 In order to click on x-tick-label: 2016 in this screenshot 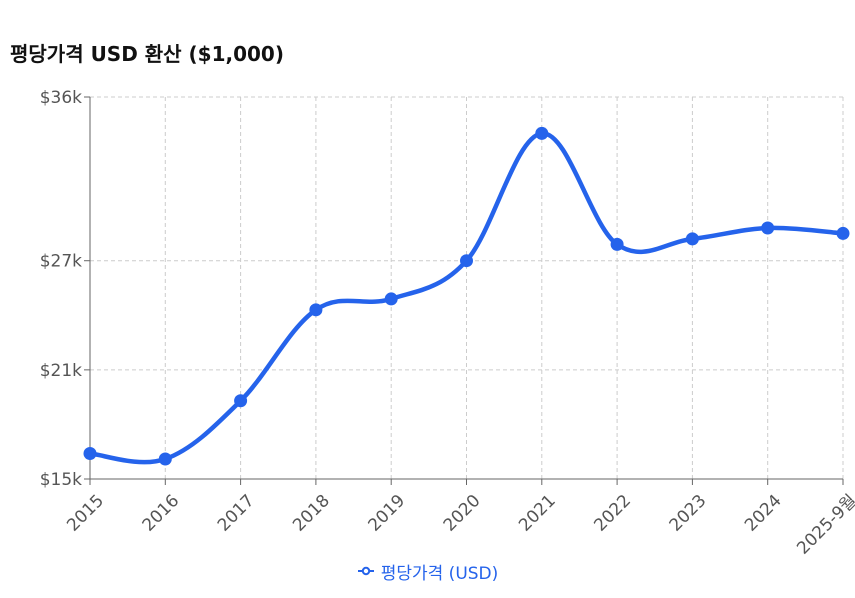, I will do `click(161, 513)`.